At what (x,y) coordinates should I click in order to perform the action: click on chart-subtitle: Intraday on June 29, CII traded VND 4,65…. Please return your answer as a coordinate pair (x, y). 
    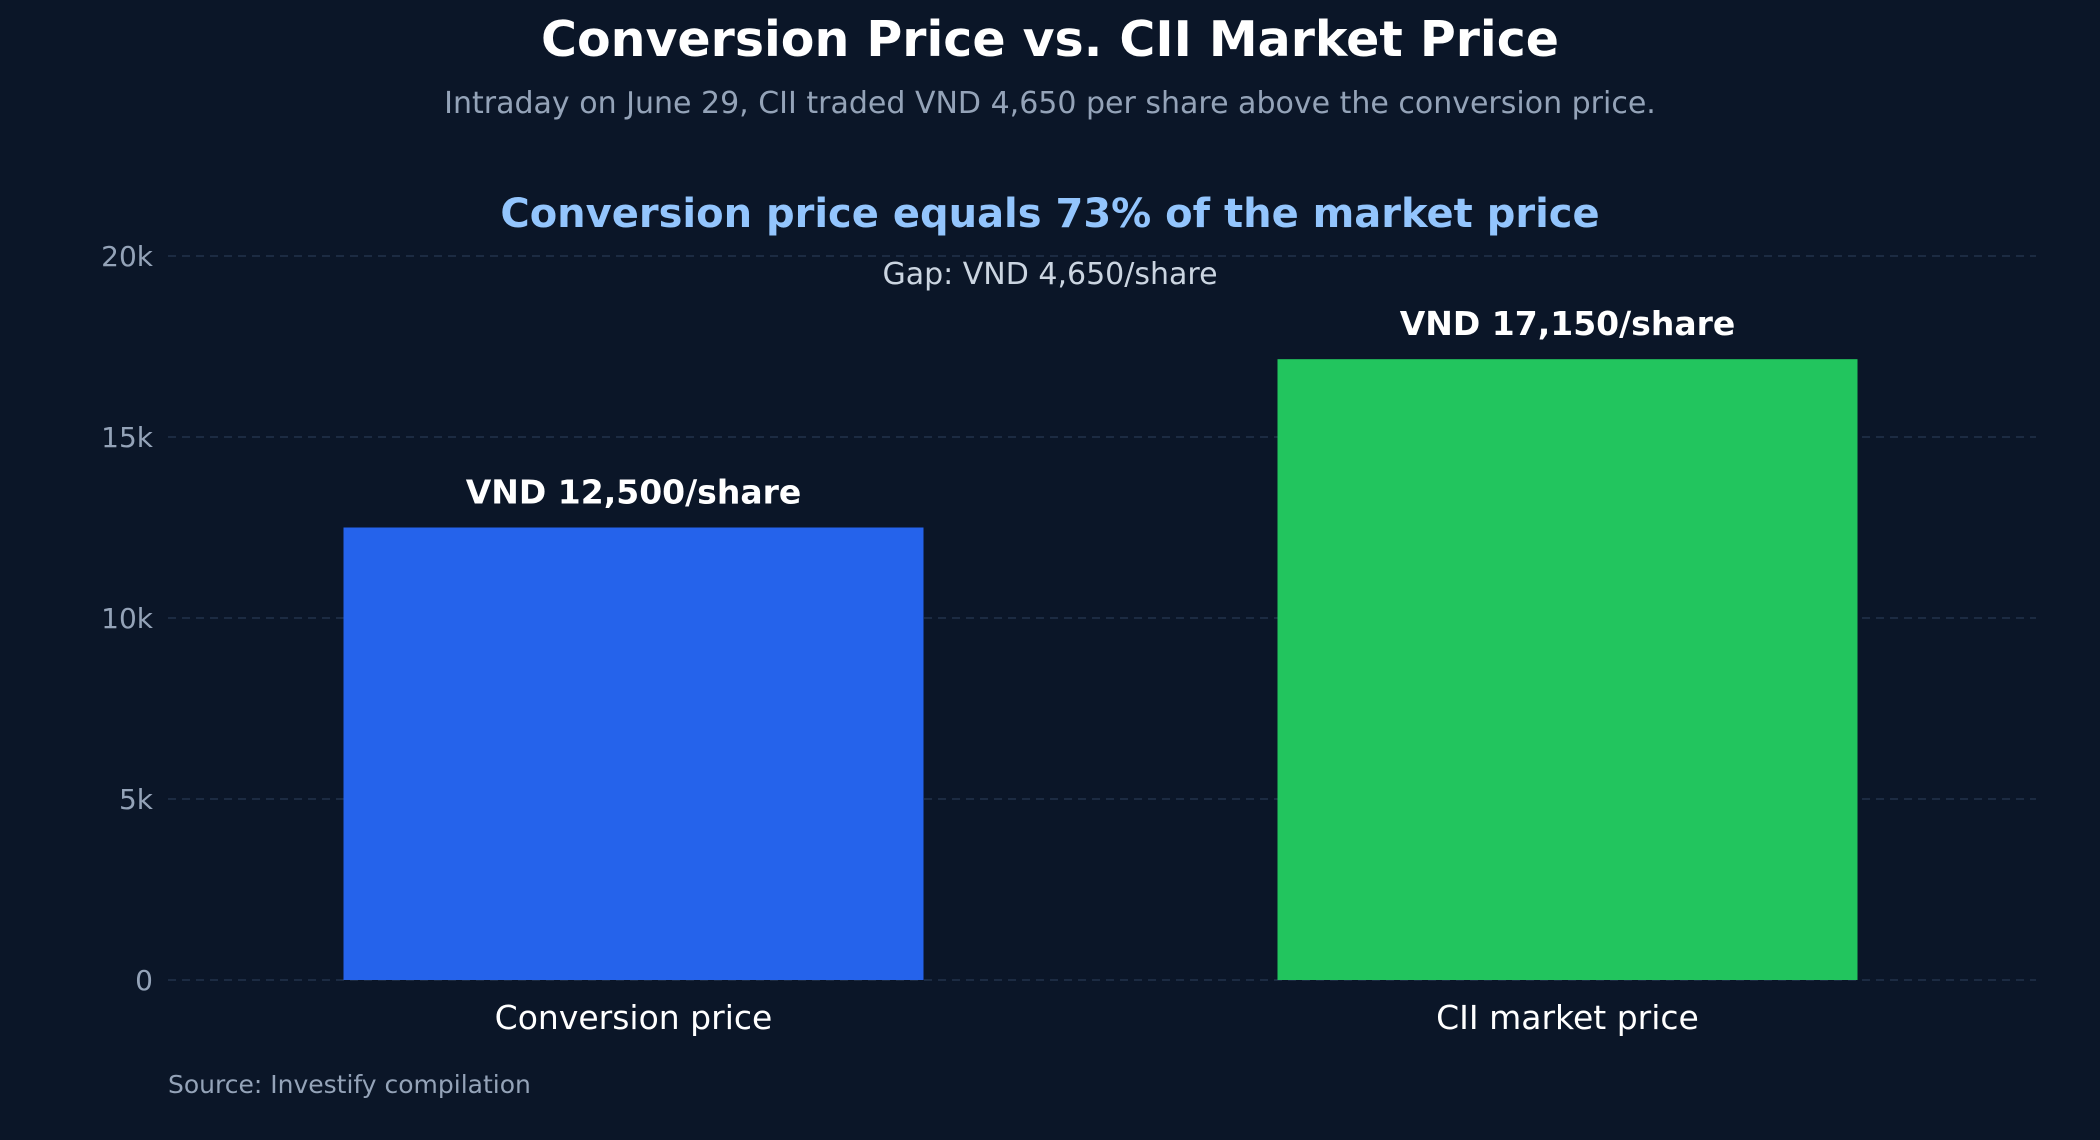
    Looking at the image, I should click on (1050, 103).